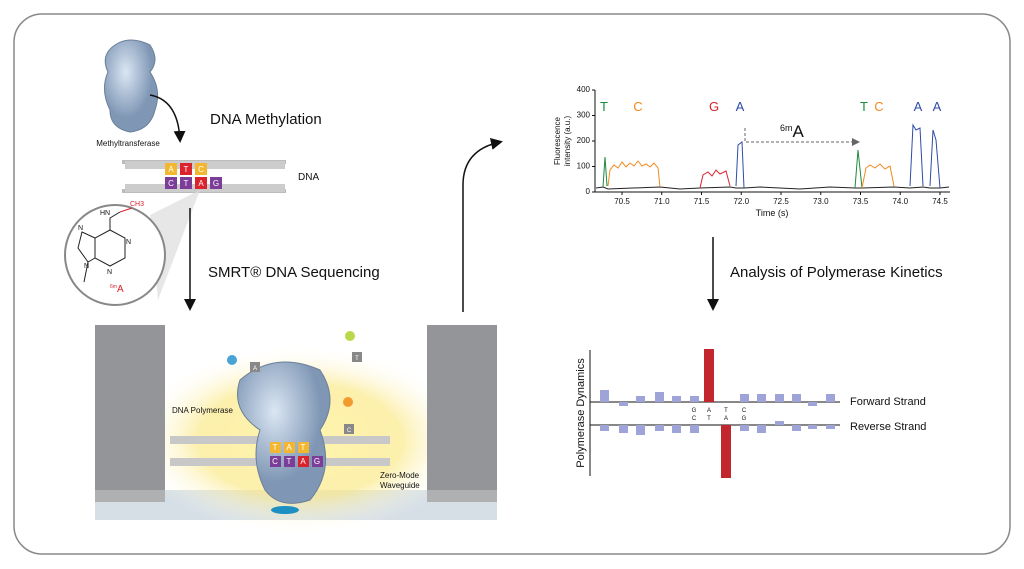 The width and height of the screenshot is (1024, 569). Describe the element at coordinates (702, 201) in the screenshot. I see `x-tick-label: 71.5` at that location.